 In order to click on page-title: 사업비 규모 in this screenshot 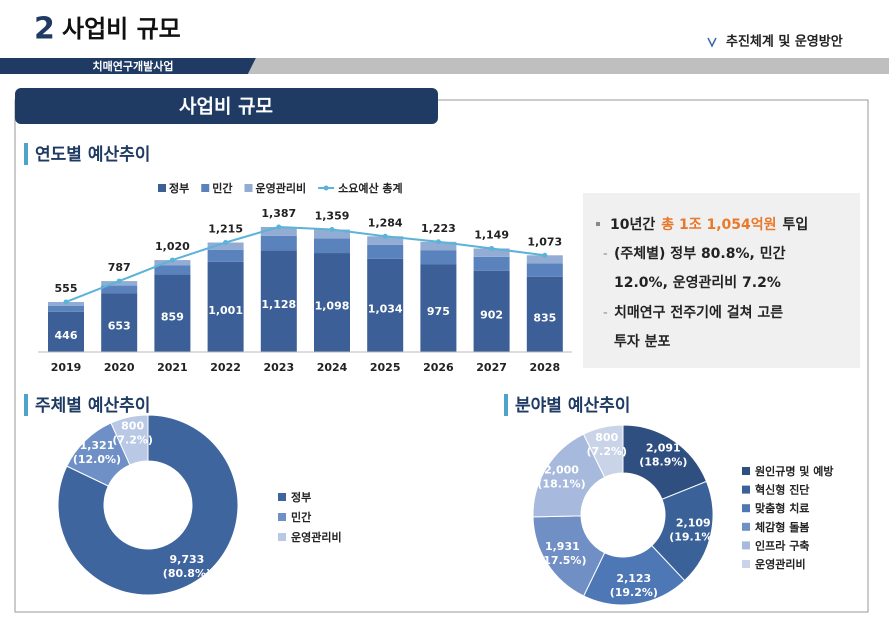, I will do `click(121, 29)`.